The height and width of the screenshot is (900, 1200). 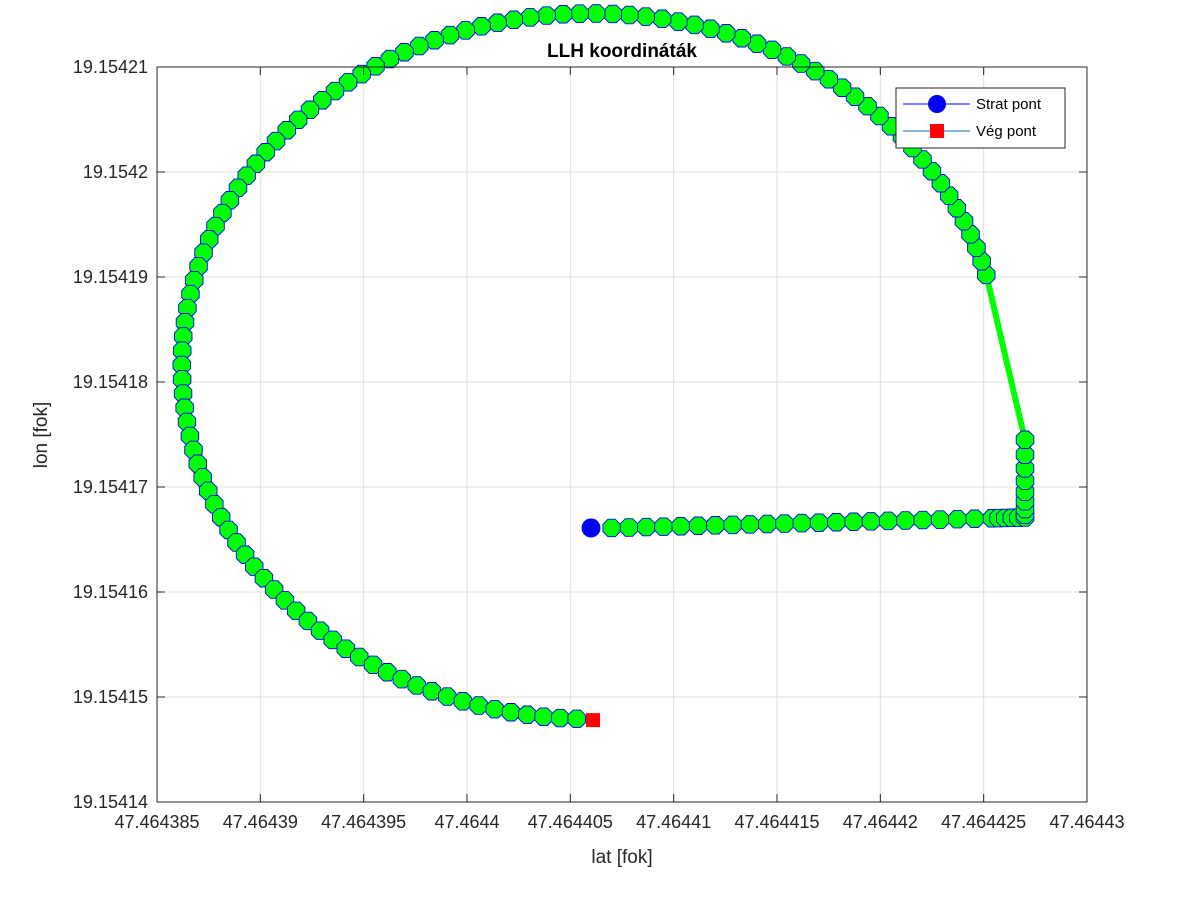 What do you see at coordinates (622, 51) in the screenshot?
I see `chart-title: LLH koordináták` at bounding box center [622, 51].